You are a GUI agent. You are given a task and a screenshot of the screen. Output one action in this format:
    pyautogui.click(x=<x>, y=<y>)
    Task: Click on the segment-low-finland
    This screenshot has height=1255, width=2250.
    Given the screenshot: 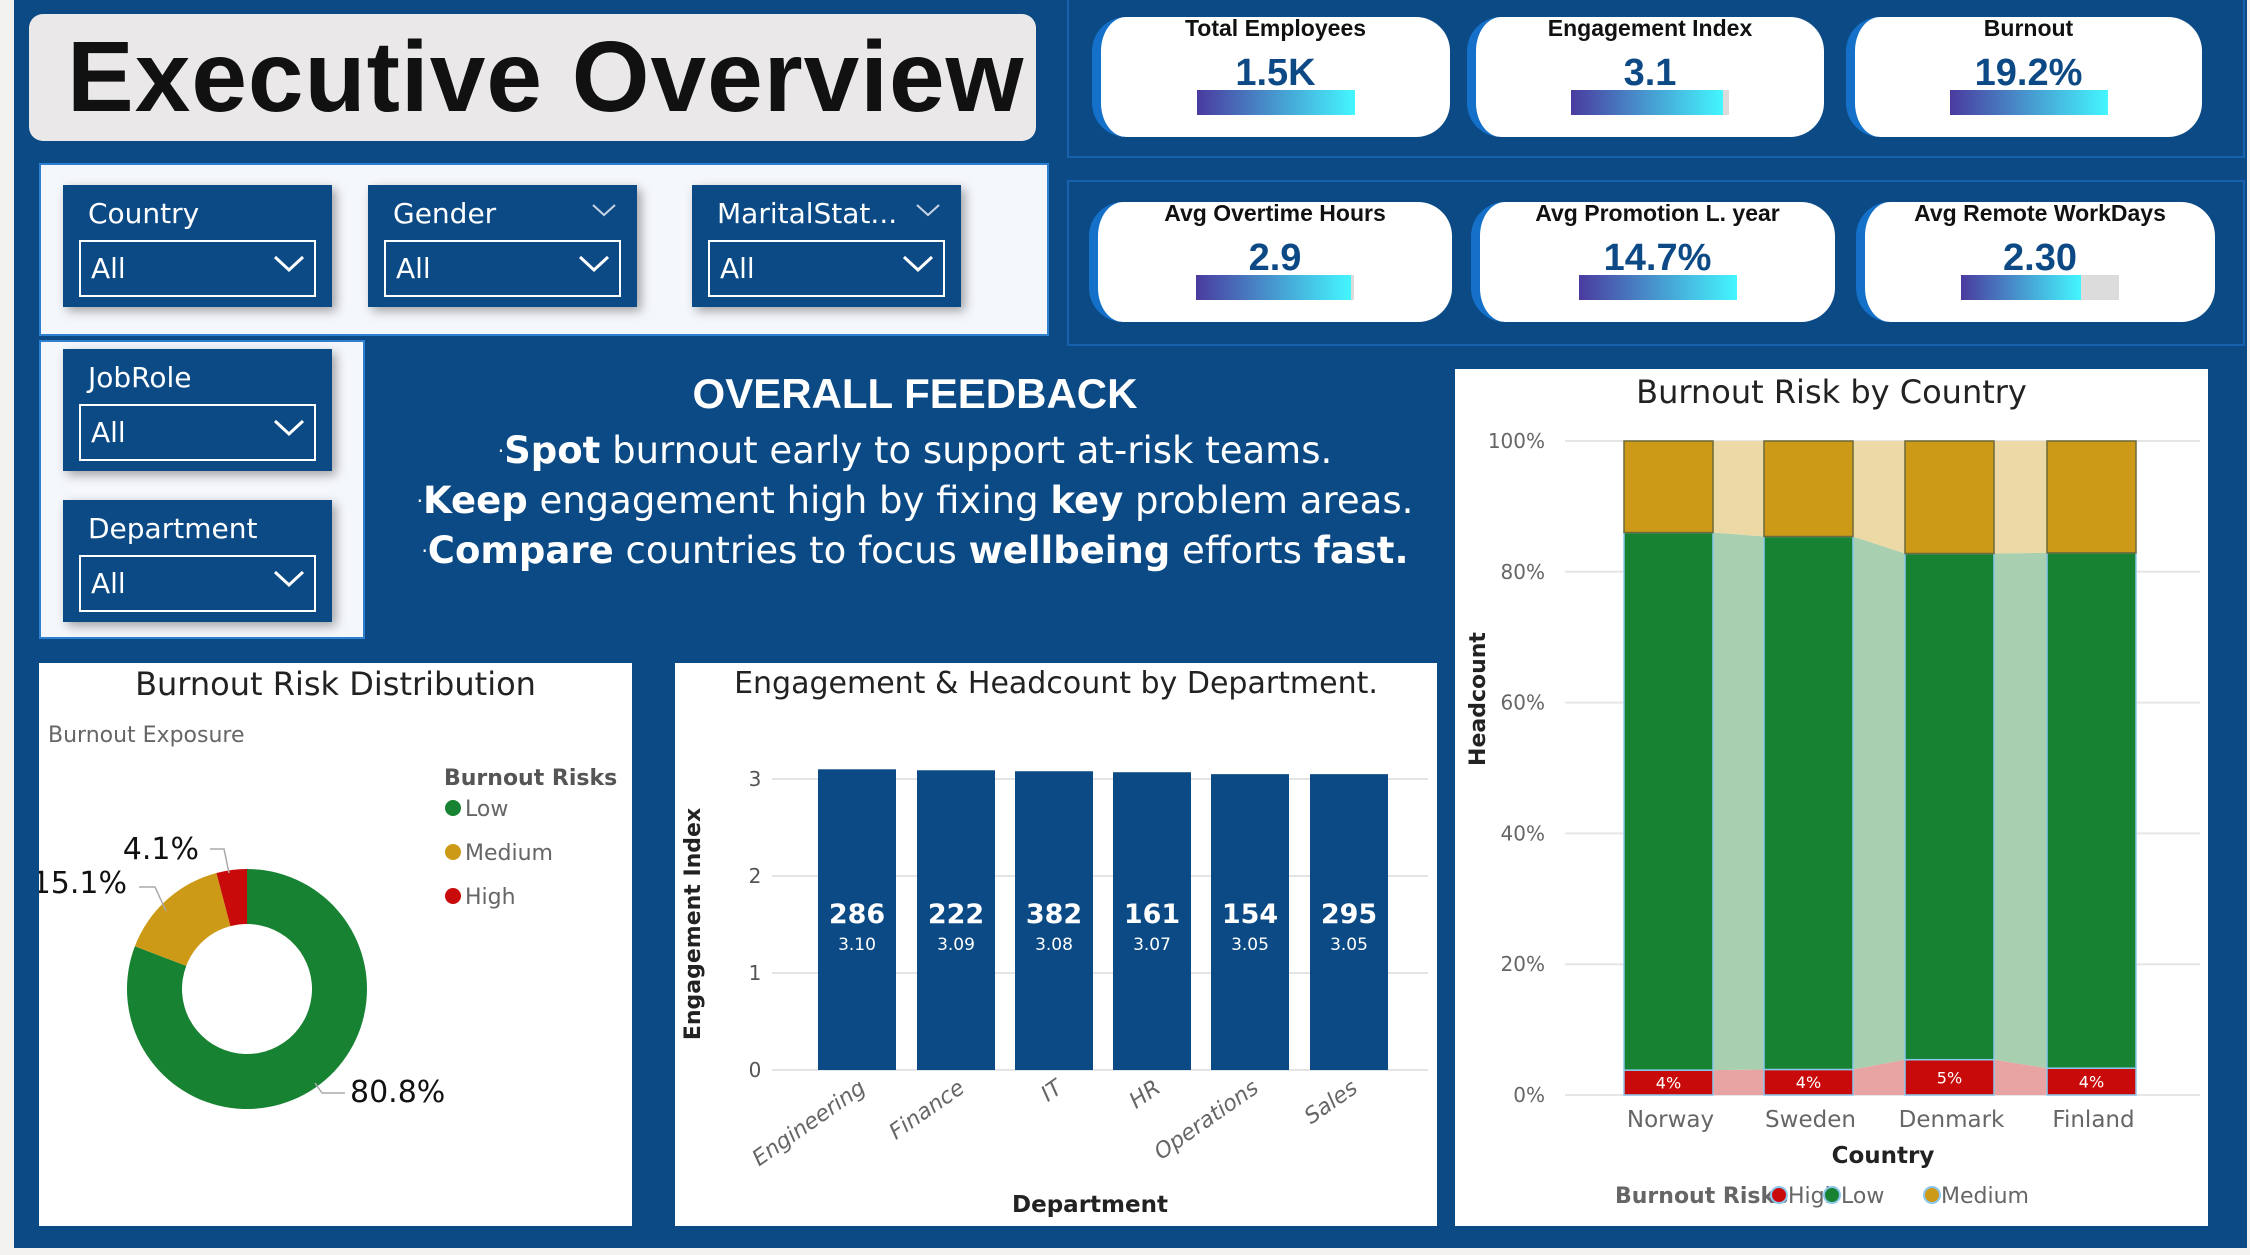 What is the action you would take?
    pyautogui.click(x=2091, y=810)
    